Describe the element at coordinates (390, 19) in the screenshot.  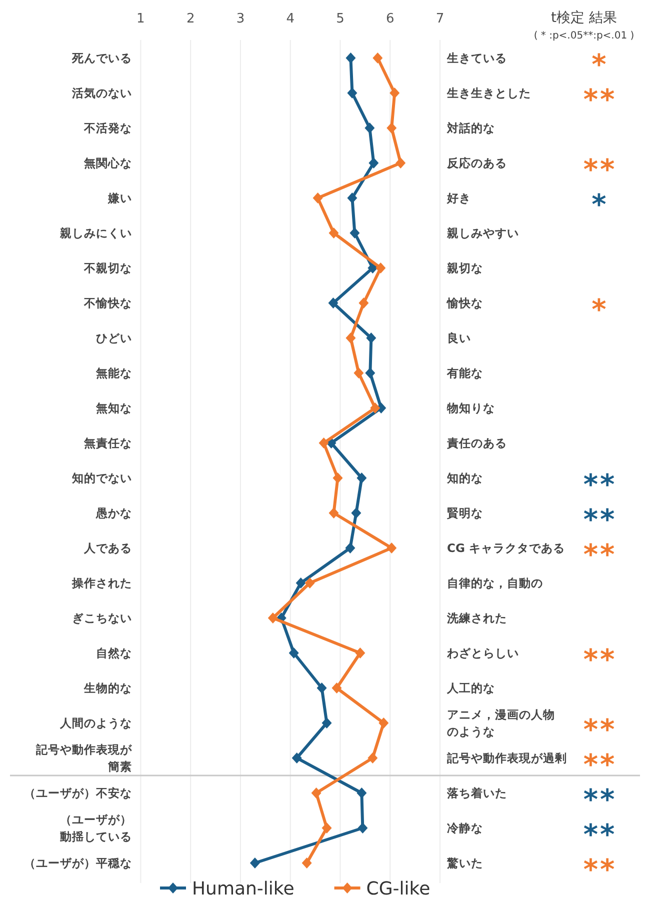
I see `x-tick-label: 6` at that location.